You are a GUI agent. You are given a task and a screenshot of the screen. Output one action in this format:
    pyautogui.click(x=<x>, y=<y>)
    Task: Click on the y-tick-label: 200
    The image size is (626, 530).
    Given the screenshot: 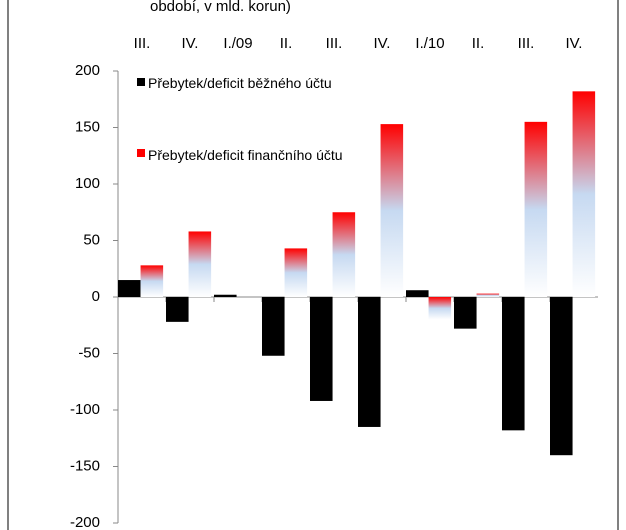 What is the action you would take?
    pyautogui.click(x=87, y=70)
    